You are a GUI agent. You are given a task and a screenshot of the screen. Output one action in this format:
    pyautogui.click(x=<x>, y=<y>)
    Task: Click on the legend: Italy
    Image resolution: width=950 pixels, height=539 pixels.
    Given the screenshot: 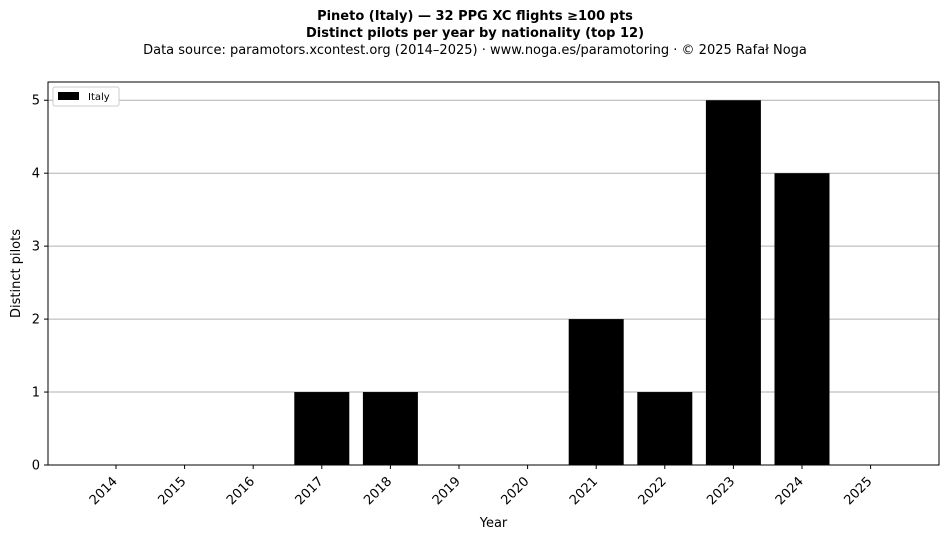 What is the action you would take?
    pyautogui.click(x=86, y=96)
    